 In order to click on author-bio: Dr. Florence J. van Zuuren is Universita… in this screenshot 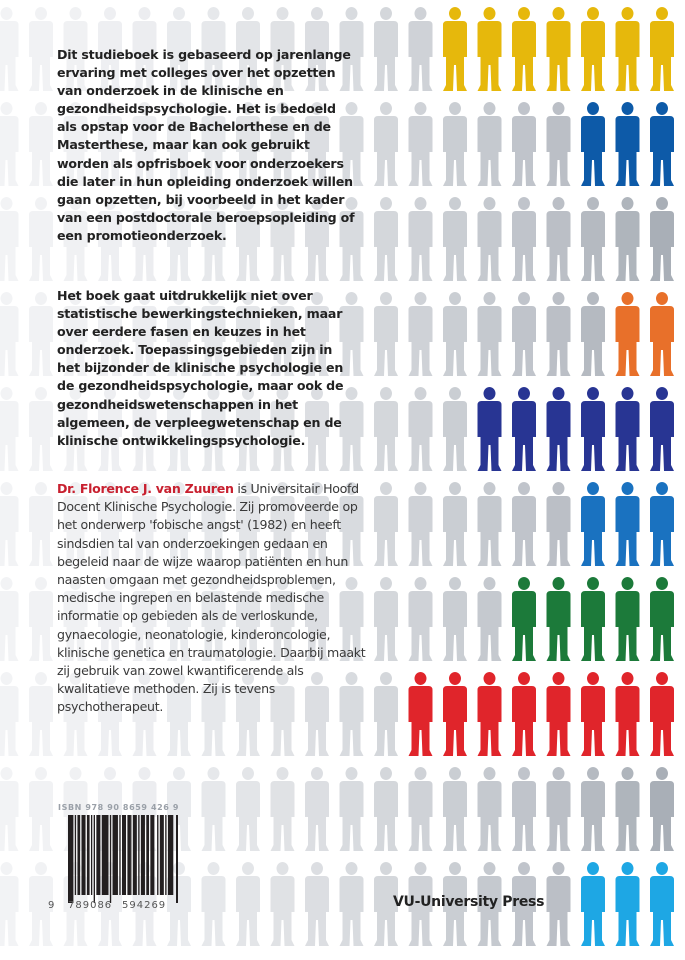, I will do `click(214, 598)`.